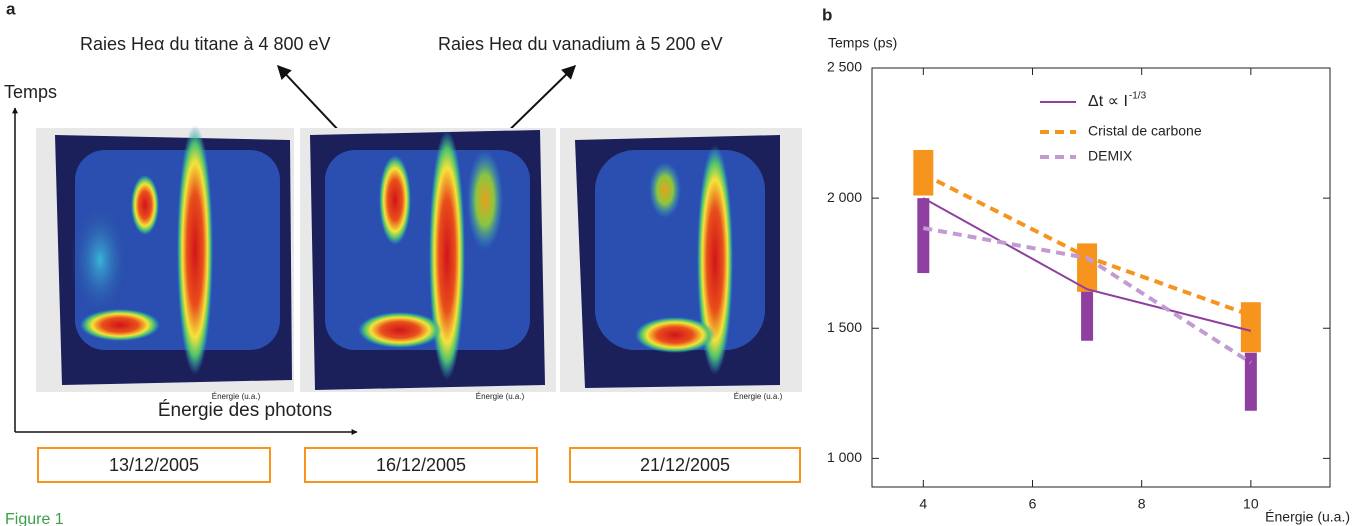 This screenshot has width=1355, height=526. I want to click on annotation: Raies Heα du vanadium à 5 200 eV, so click(580, 44).